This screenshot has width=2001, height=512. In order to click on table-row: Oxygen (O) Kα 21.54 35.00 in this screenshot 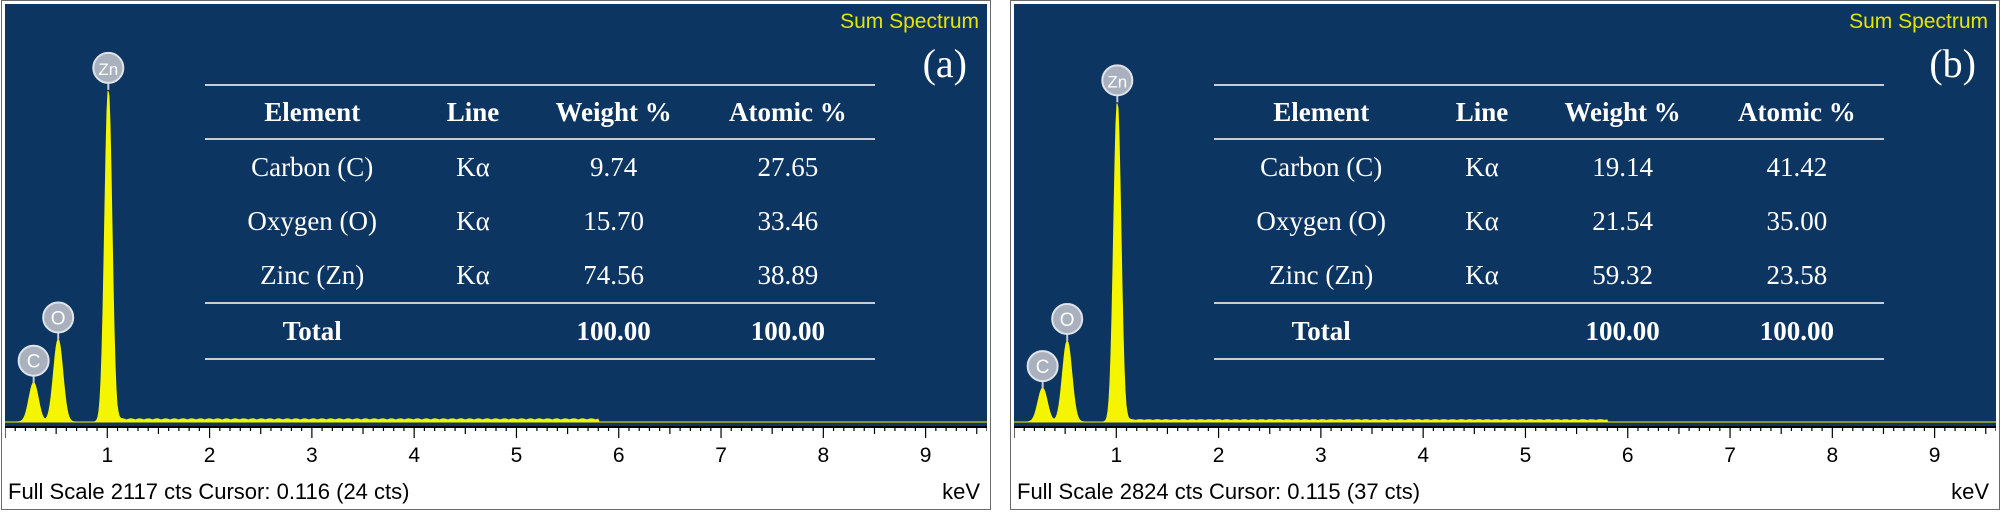, I will do `click(1549, 221)`.